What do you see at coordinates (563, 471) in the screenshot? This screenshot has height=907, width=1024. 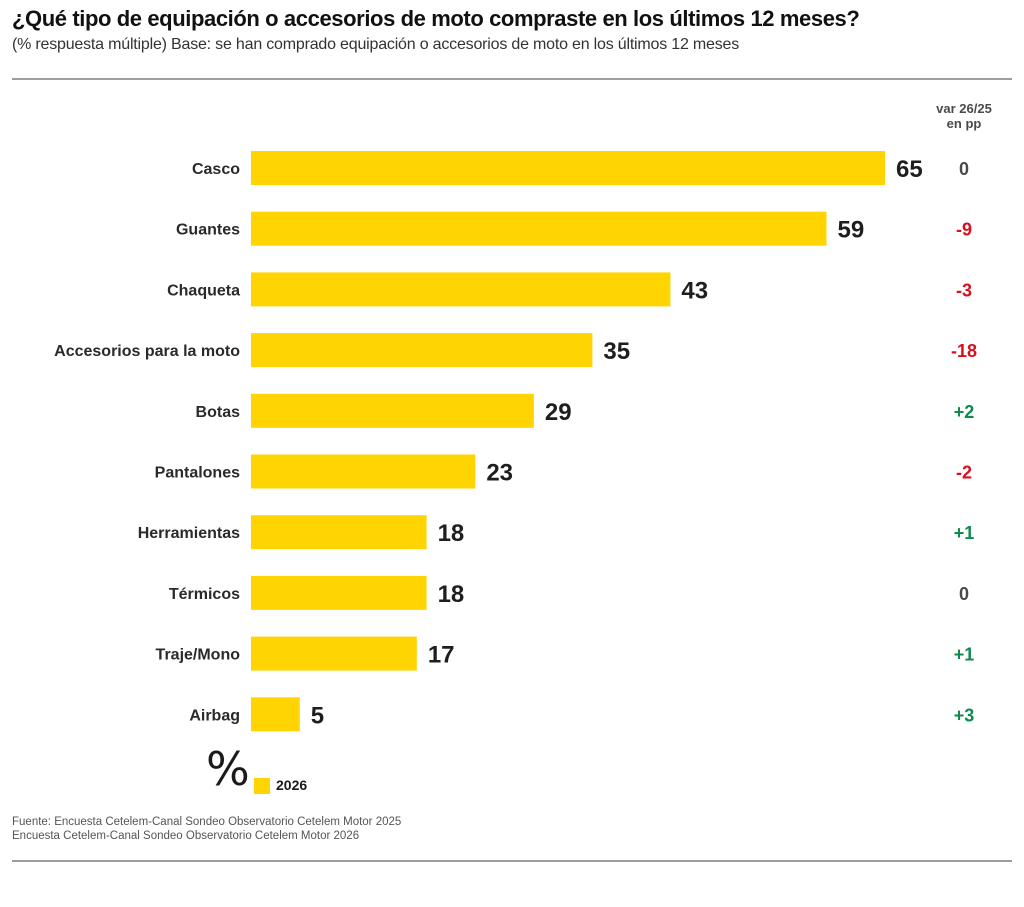 I see `bar-row-pantalones: Pantalones 23 -2` at bounding box center [563, 471].